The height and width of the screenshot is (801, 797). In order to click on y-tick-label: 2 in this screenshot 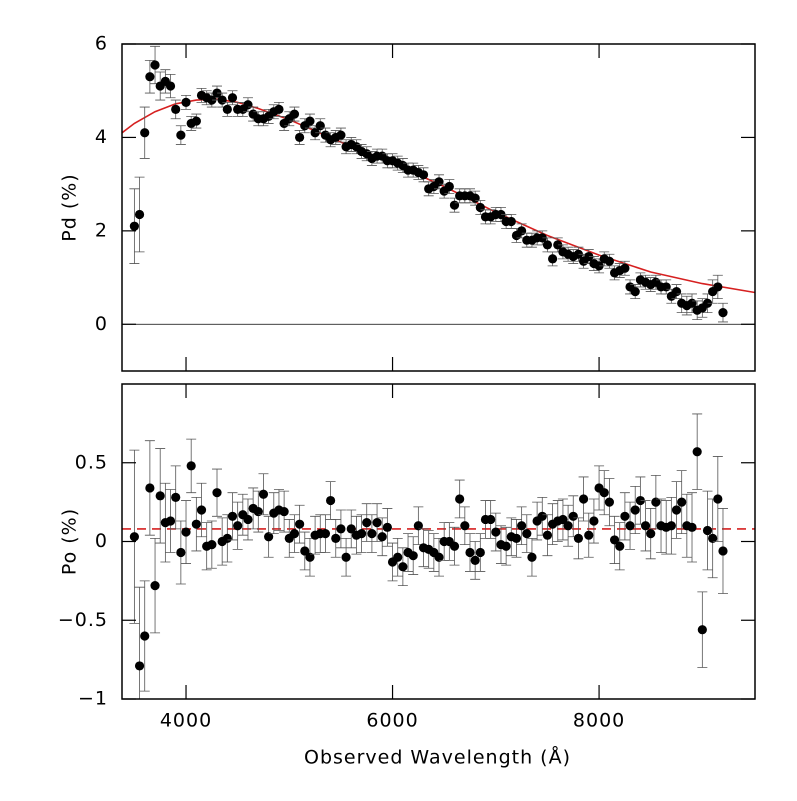, I will do `click(101, 230)`.